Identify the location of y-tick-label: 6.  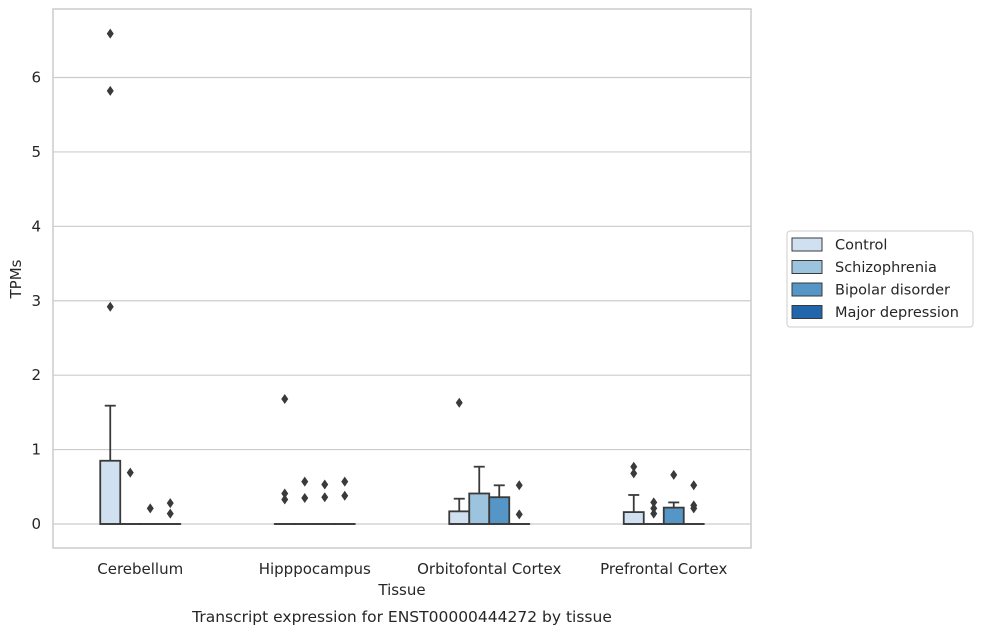
(36, 78).